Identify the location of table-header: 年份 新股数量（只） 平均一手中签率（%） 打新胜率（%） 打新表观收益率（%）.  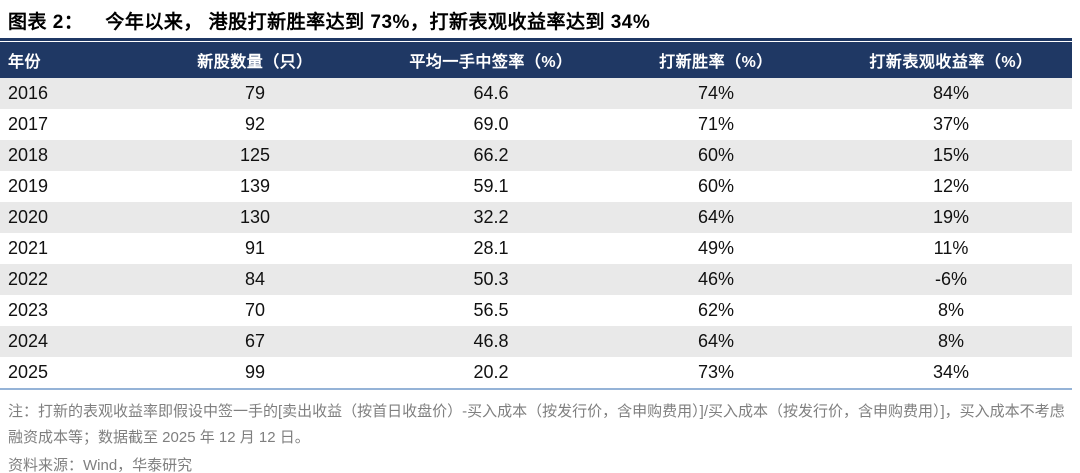
(536, 60).